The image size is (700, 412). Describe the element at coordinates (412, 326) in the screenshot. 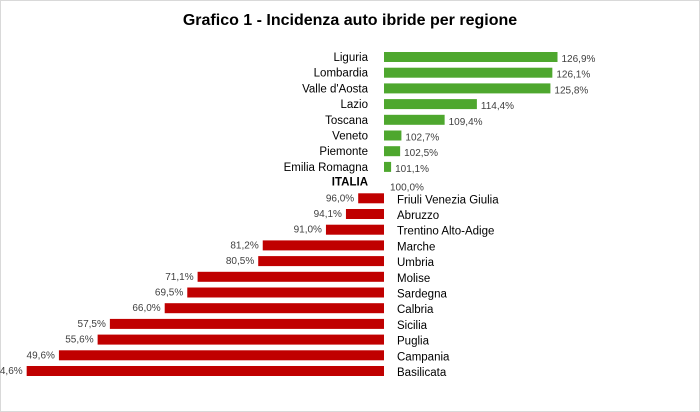

I see `category-label: Sicilia` at that location.